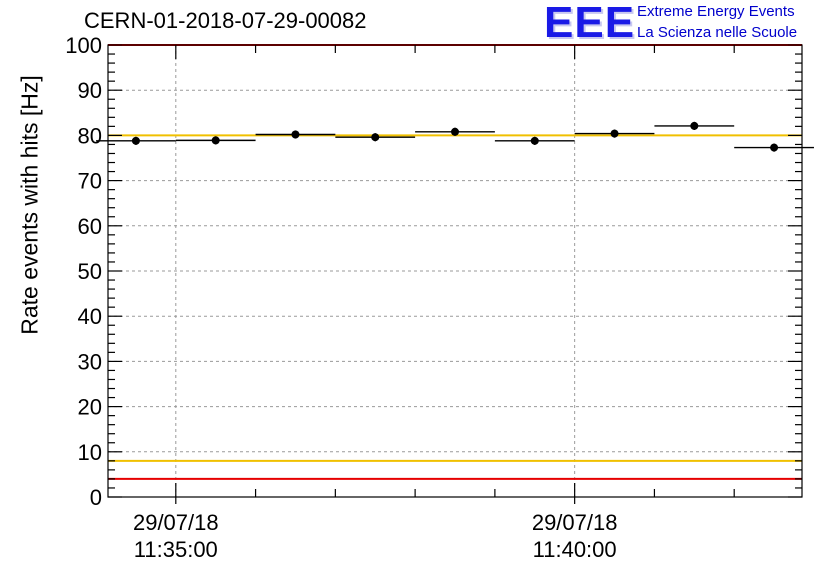 This screenshot has width=836, height=572. What do you see at coordinates (717, 32) in the screenshot?
I see `logo-text-line2: La Scienza nelle Scuole` at bounding box center [717, 32].